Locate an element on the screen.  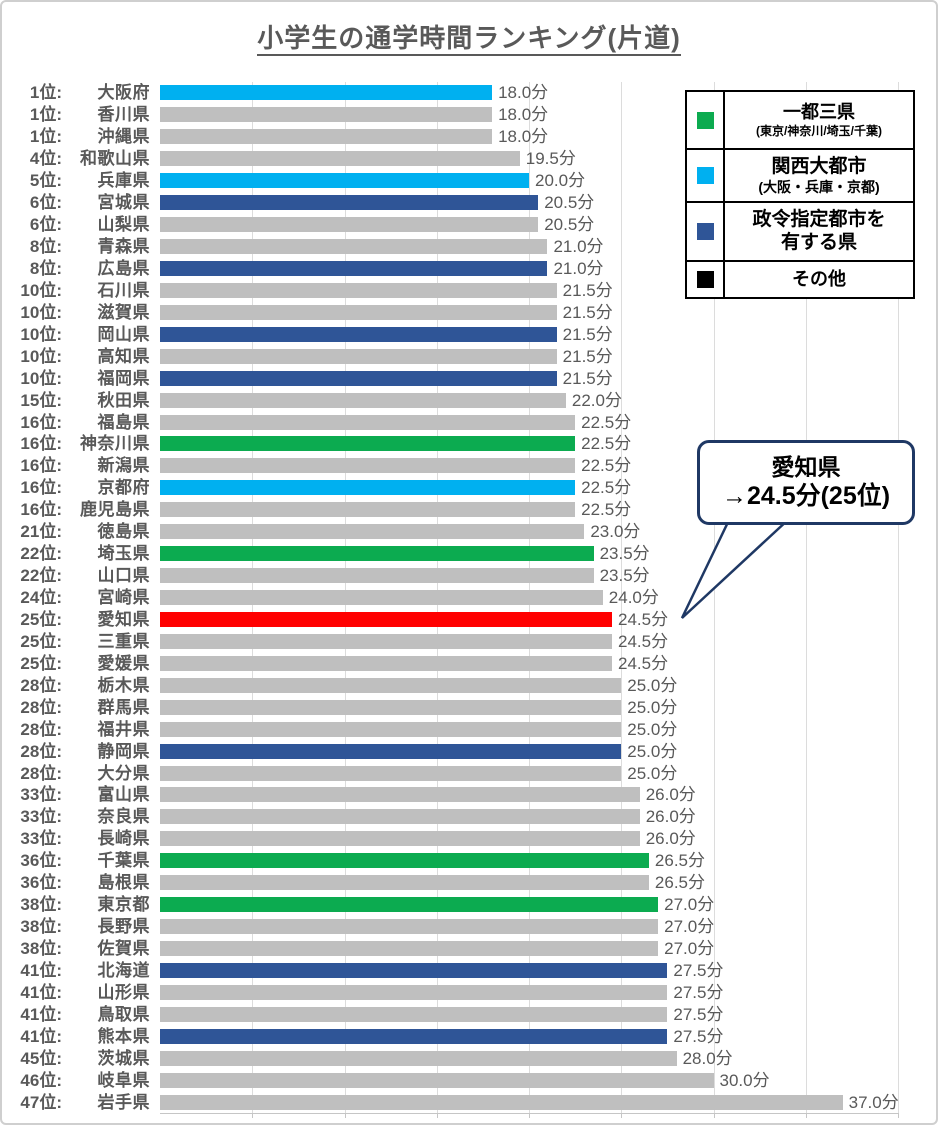
callout-value: →24.5分(25位) is located at coordinates (806, 496).